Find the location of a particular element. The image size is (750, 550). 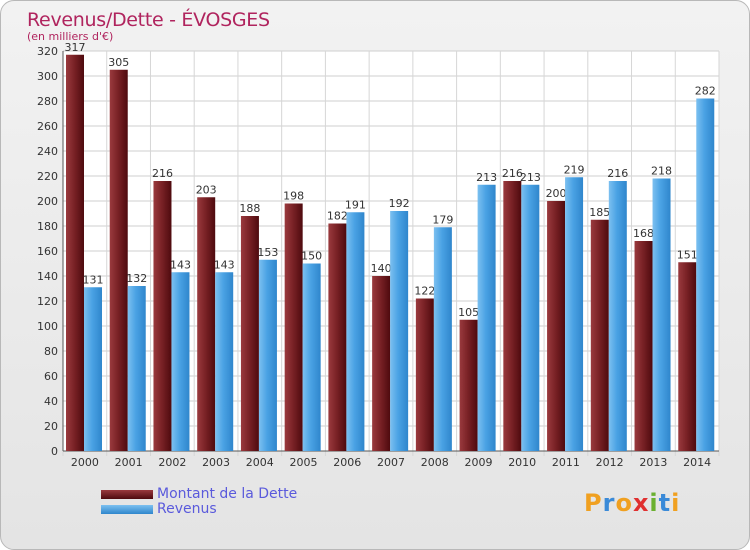

x-tick-label: 2005 is located at coordinates (304, 462).